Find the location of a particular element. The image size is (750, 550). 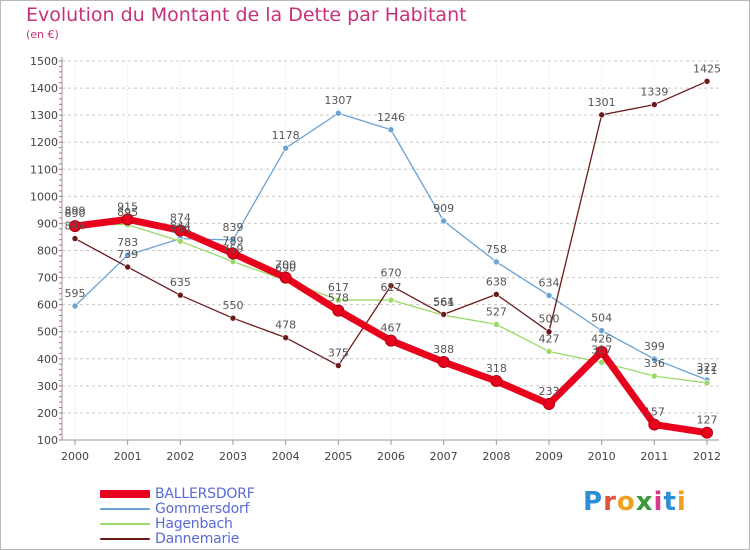

data-label-gommersdorf: 504 is located at coordinates (601, 318).